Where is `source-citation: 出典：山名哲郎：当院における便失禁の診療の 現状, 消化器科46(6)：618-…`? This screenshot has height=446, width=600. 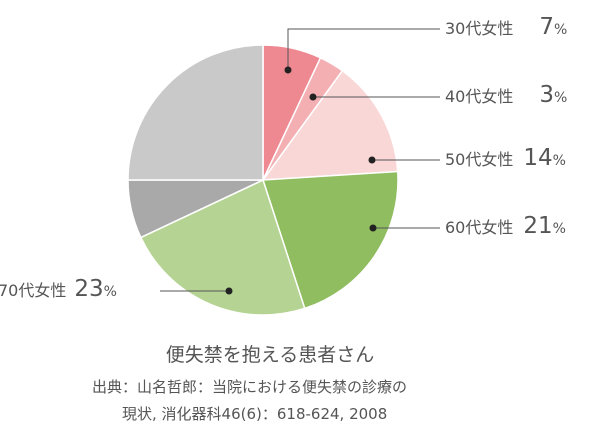 source-citation: 出典：山名哲郎：当院における便失禁の診療の 現状, 消化器科46(6)：618-… is located at coordinates (249, 401).